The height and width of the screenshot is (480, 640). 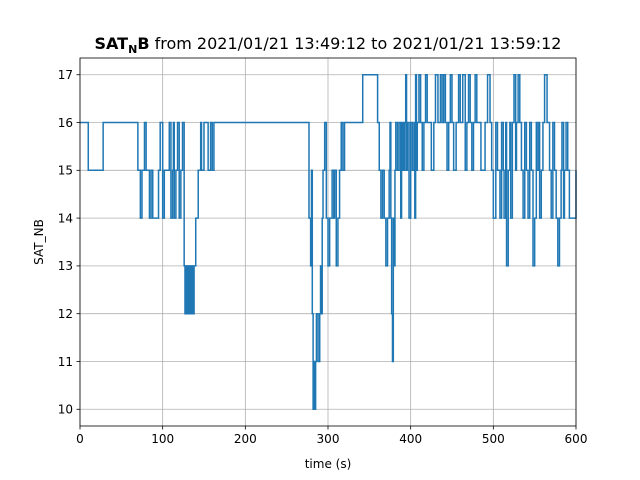 What do you see at coordinates (112, 43) in the screenshot?
I see `chart-title-main: SAT` at bounding box center [112, 43].